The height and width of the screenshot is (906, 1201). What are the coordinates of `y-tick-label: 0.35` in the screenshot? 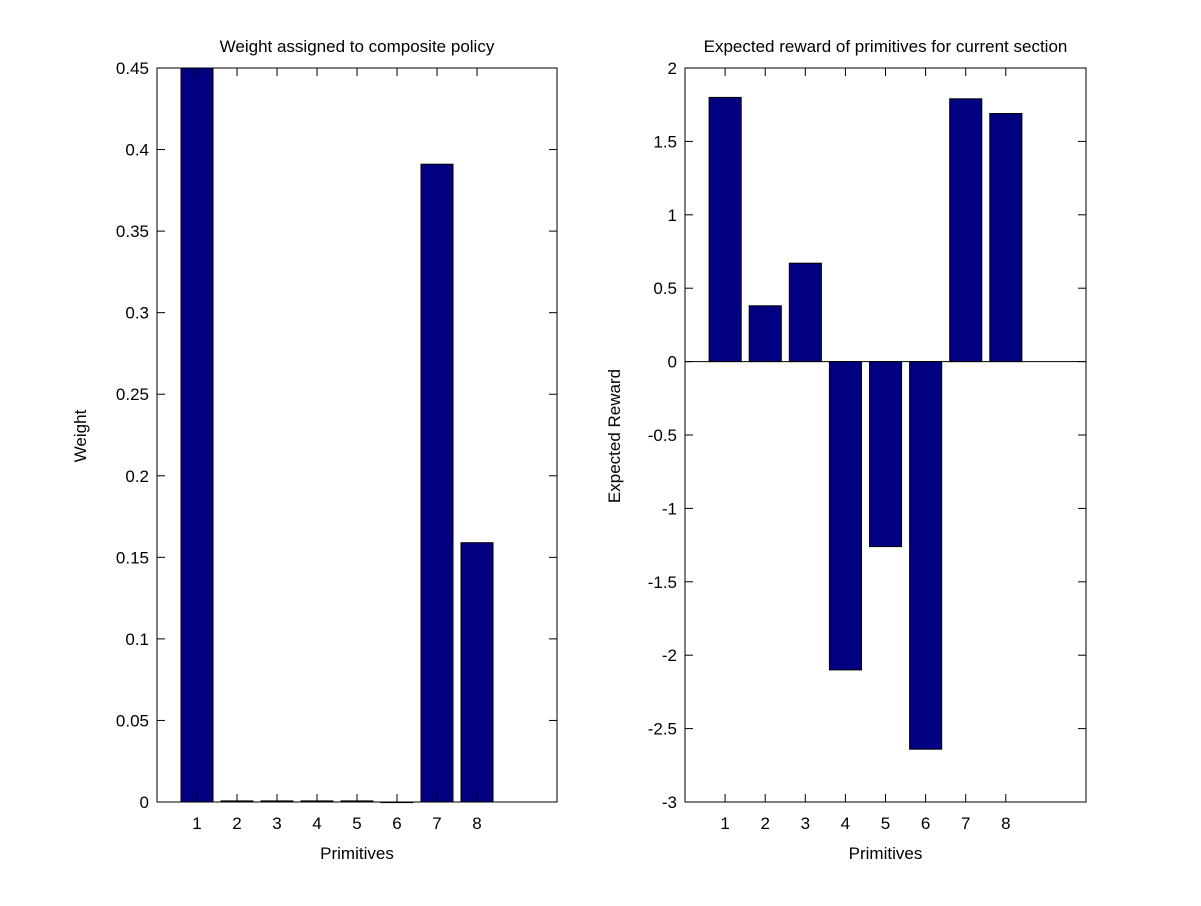 It's located at (132, 231).